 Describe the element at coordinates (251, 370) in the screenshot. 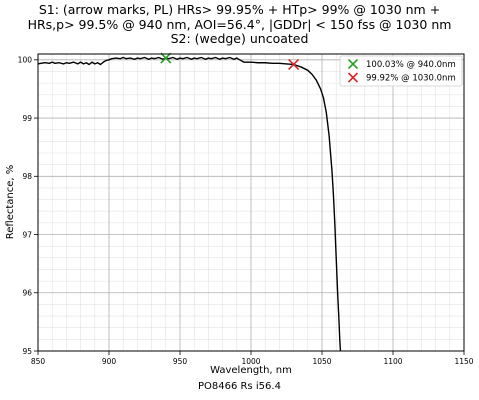

I see `x-axis-label: Wavelength, nm` at that location.